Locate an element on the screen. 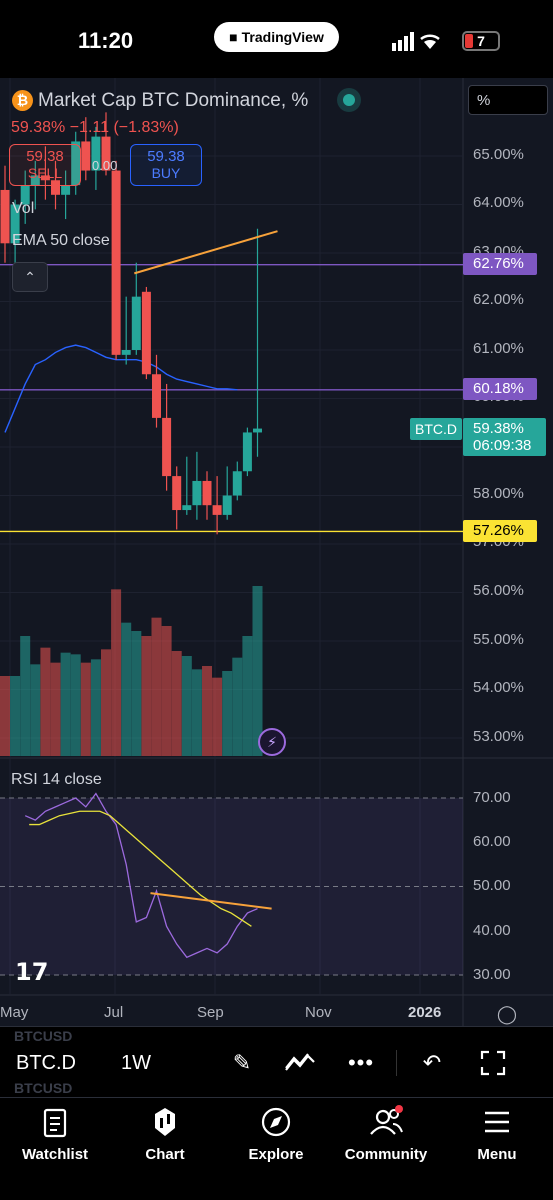  nav-label: Community is located at coordinates (386, 1154).